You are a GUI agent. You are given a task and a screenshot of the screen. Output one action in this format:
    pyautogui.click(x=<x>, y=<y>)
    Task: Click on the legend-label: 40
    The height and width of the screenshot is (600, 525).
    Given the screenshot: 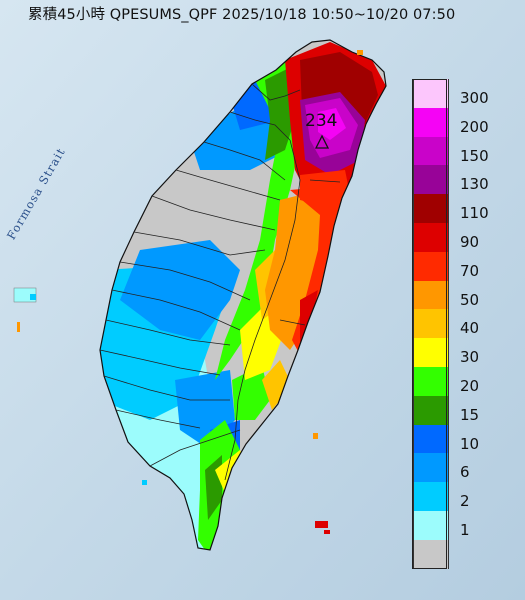 What is the action you would take?
    pyautogui.click(x=470, y=328)
    